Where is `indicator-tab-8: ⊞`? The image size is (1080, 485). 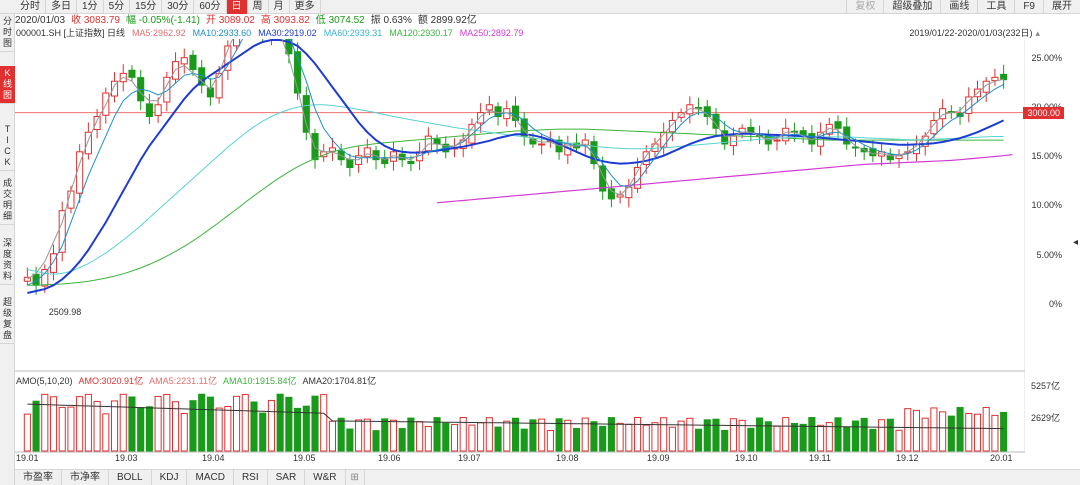 indicator-tab-8: ⊞ is located at coordinates (355, 477).